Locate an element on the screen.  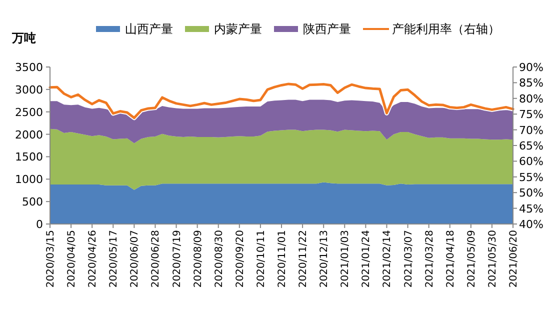
y2-tick-label: 85% is located at coordinates (531, 83).